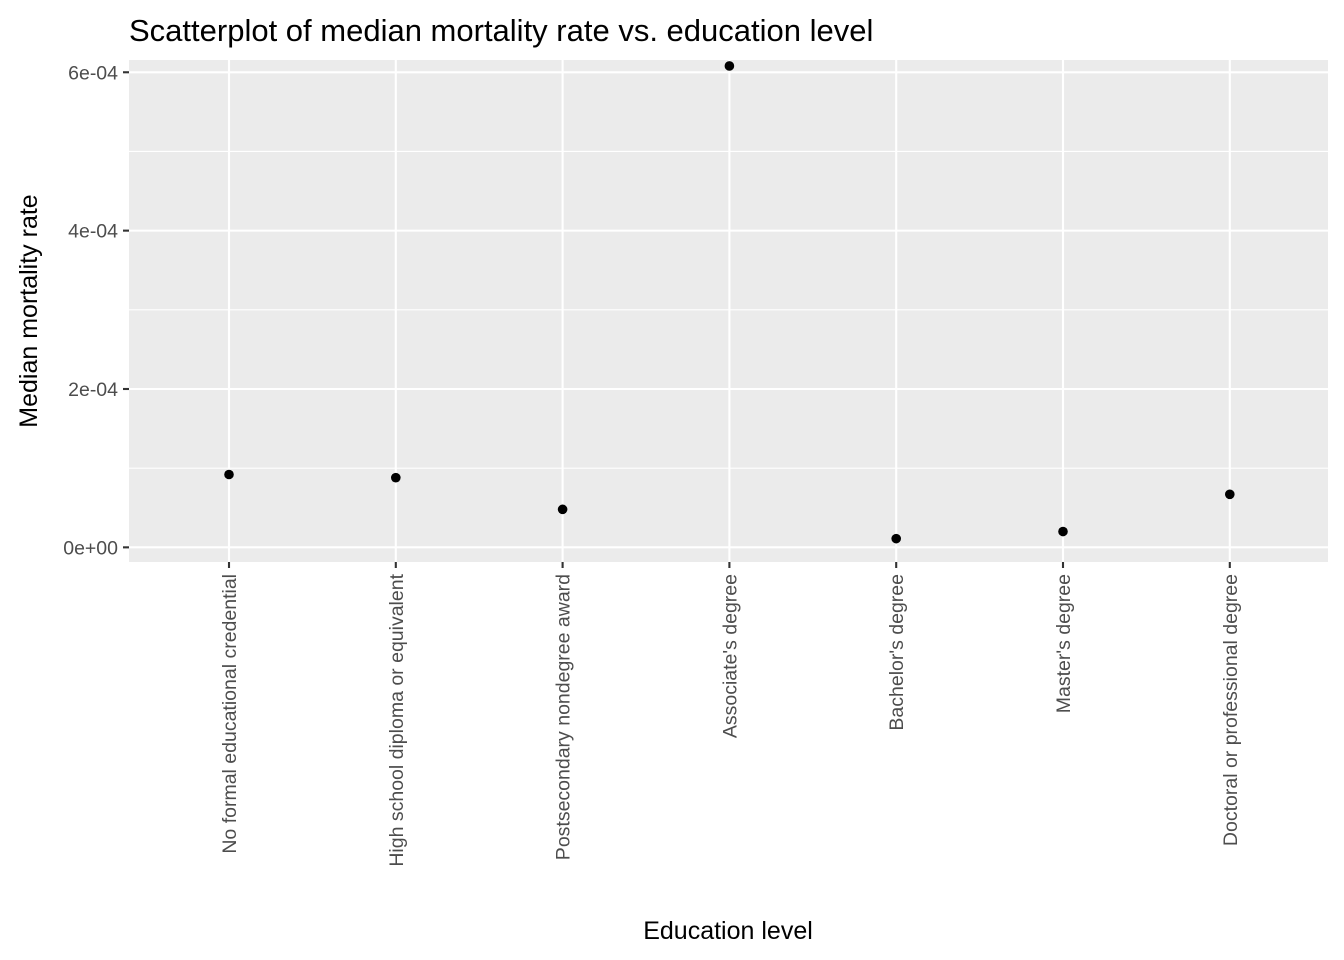 This screenshot has width=1344, height=960. Describe the element at coordinates (93, 232) in the screenshot. I see `y-tick-label: 4e-04` at that location.